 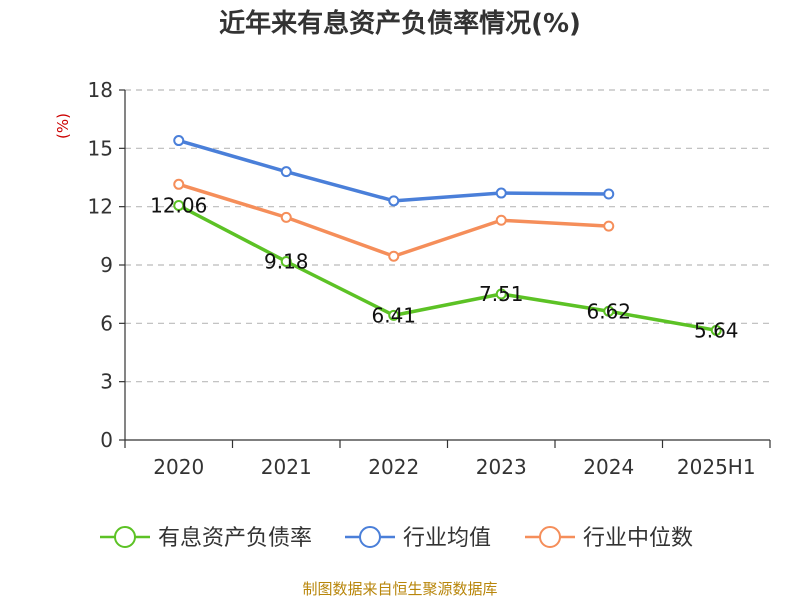 I want to click on data-label: 12.06, so click(x=178, y=206).